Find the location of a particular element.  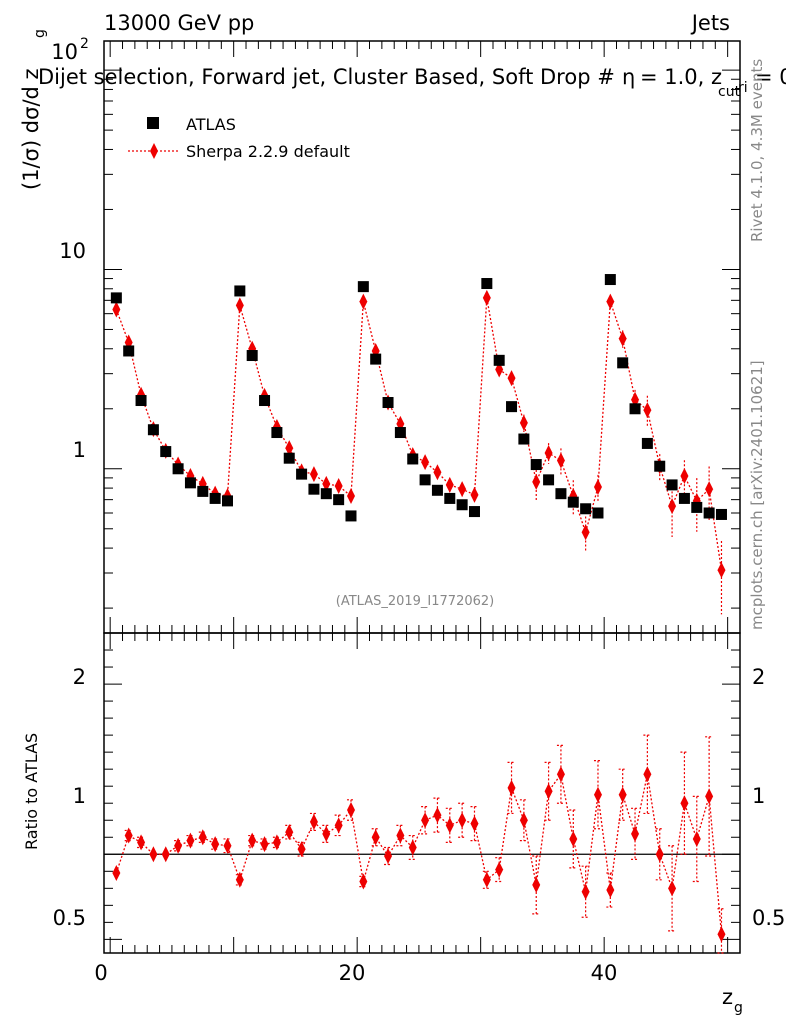

legend-atlas-label: ATLAS is located at coordinates (211, 124).